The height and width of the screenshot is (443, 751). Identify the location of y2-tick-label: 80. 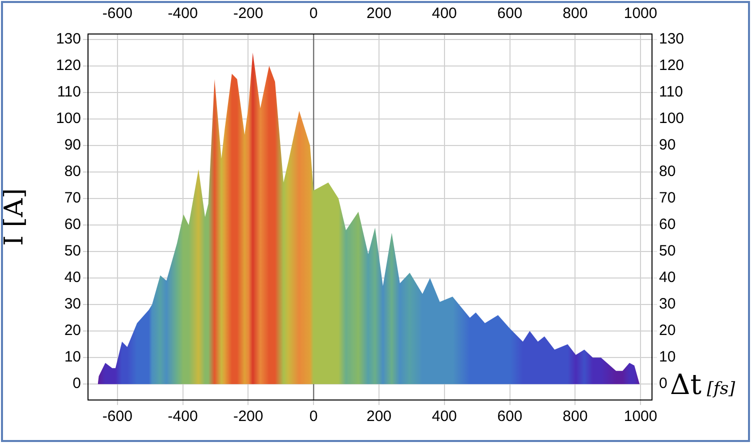
(667, 171).